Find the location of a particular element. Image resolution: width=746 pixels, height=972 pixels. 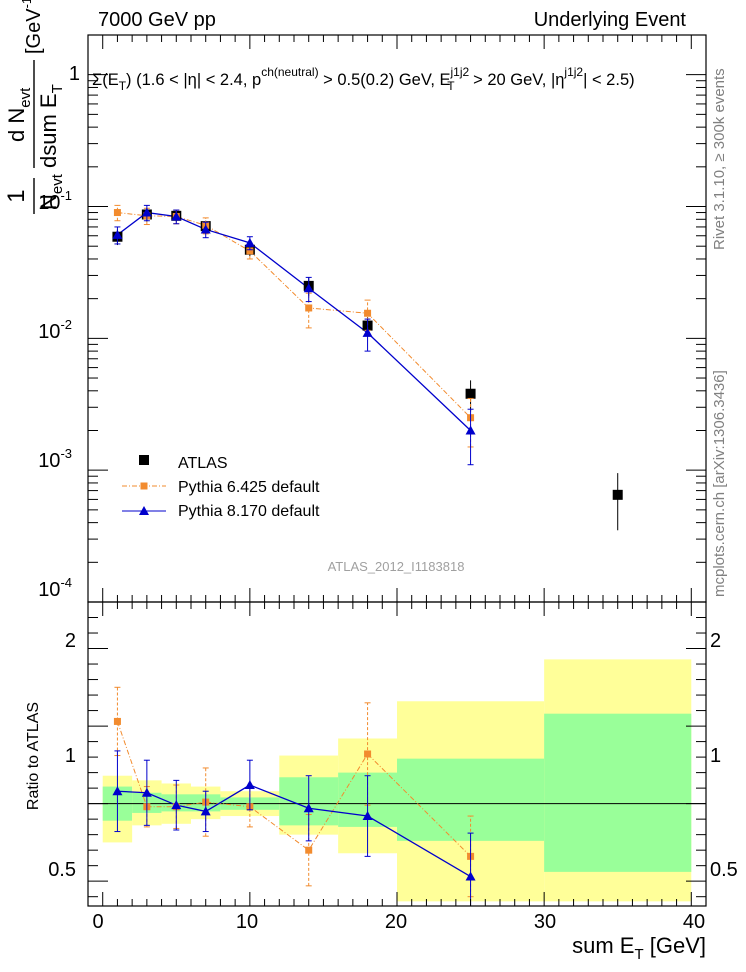

ratio-panel-series is located at coordinates (294, 796).